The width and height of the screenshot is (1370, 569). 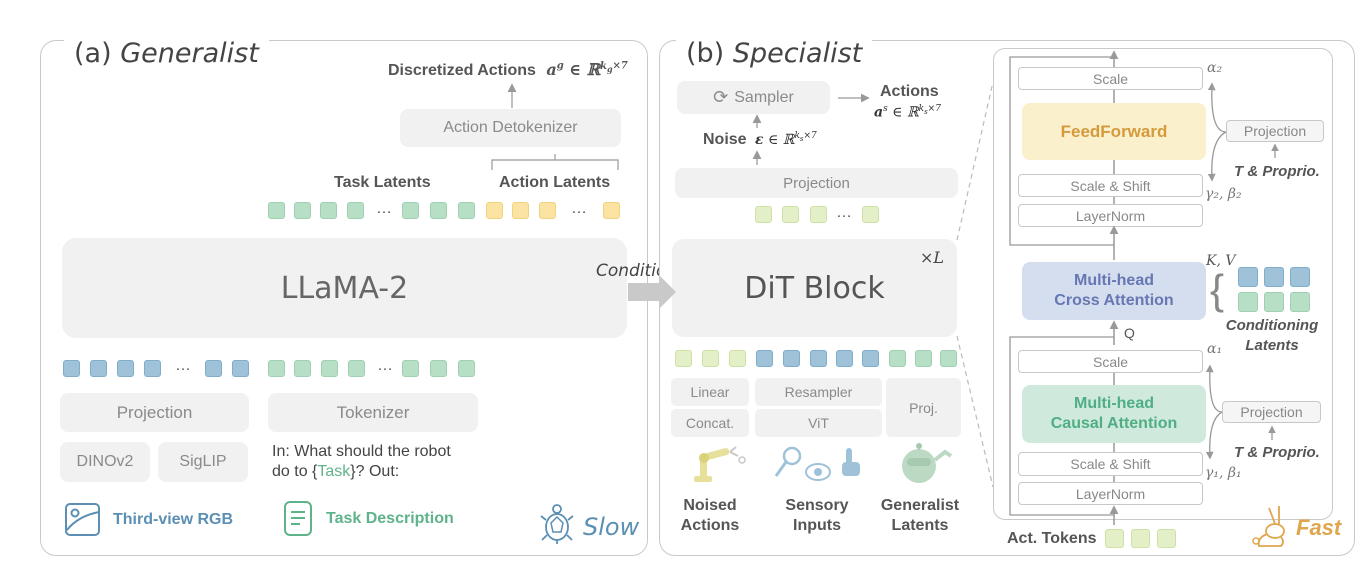 I want to click on projection-box-bottom: Projection, so click(x=1271, y=412).